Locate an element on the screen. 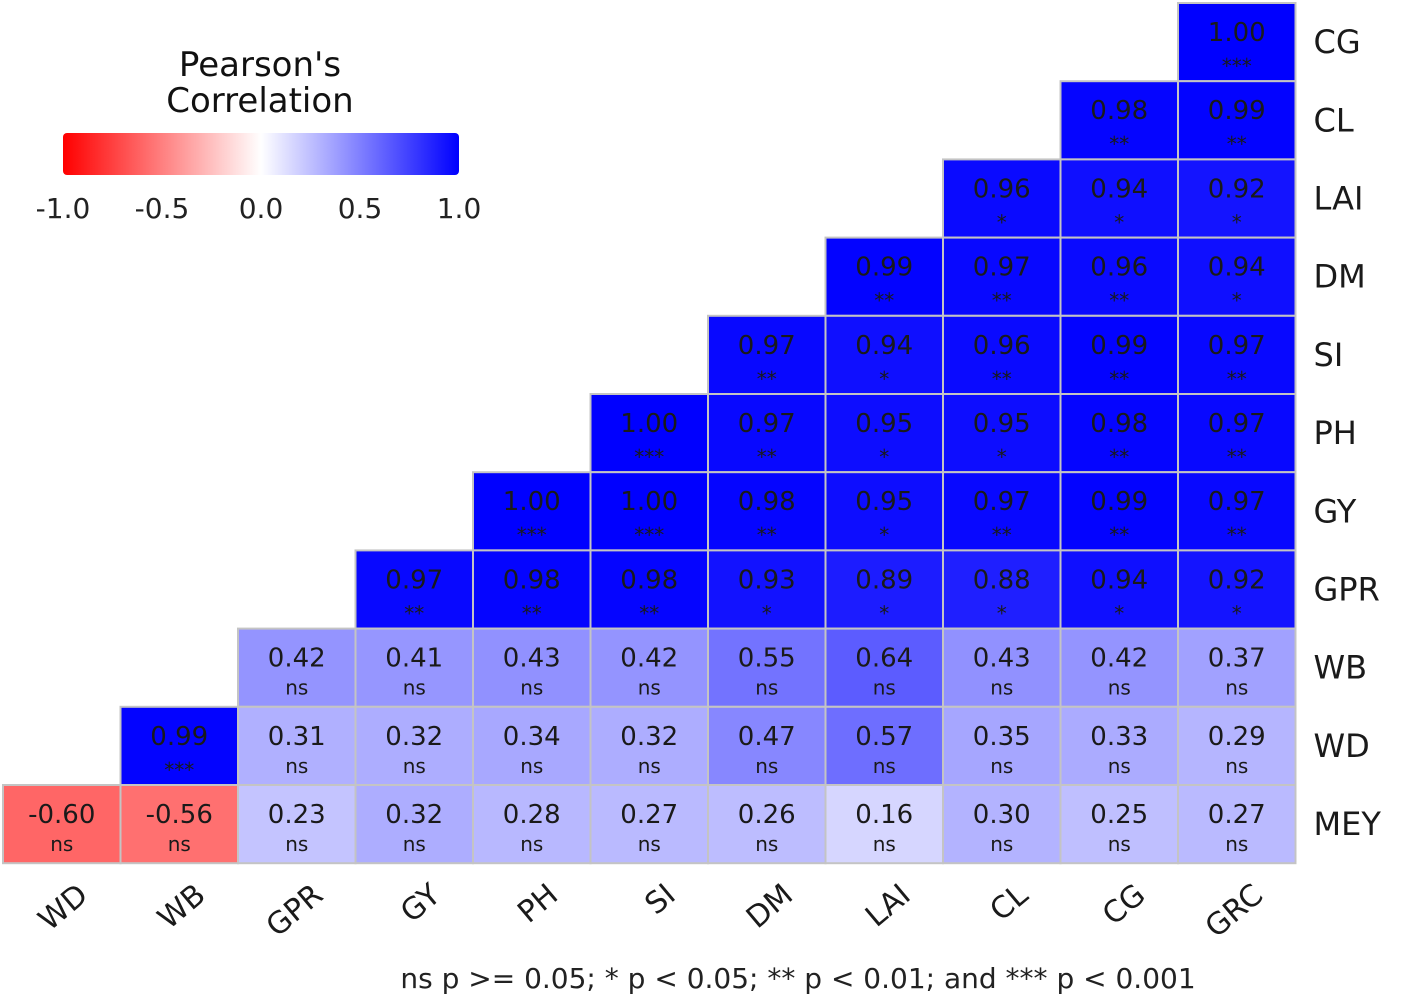 Image resolution: width=1417 pixels, height=995 pixels. cell-value: 0.42 is located at coordinates (649, 659).